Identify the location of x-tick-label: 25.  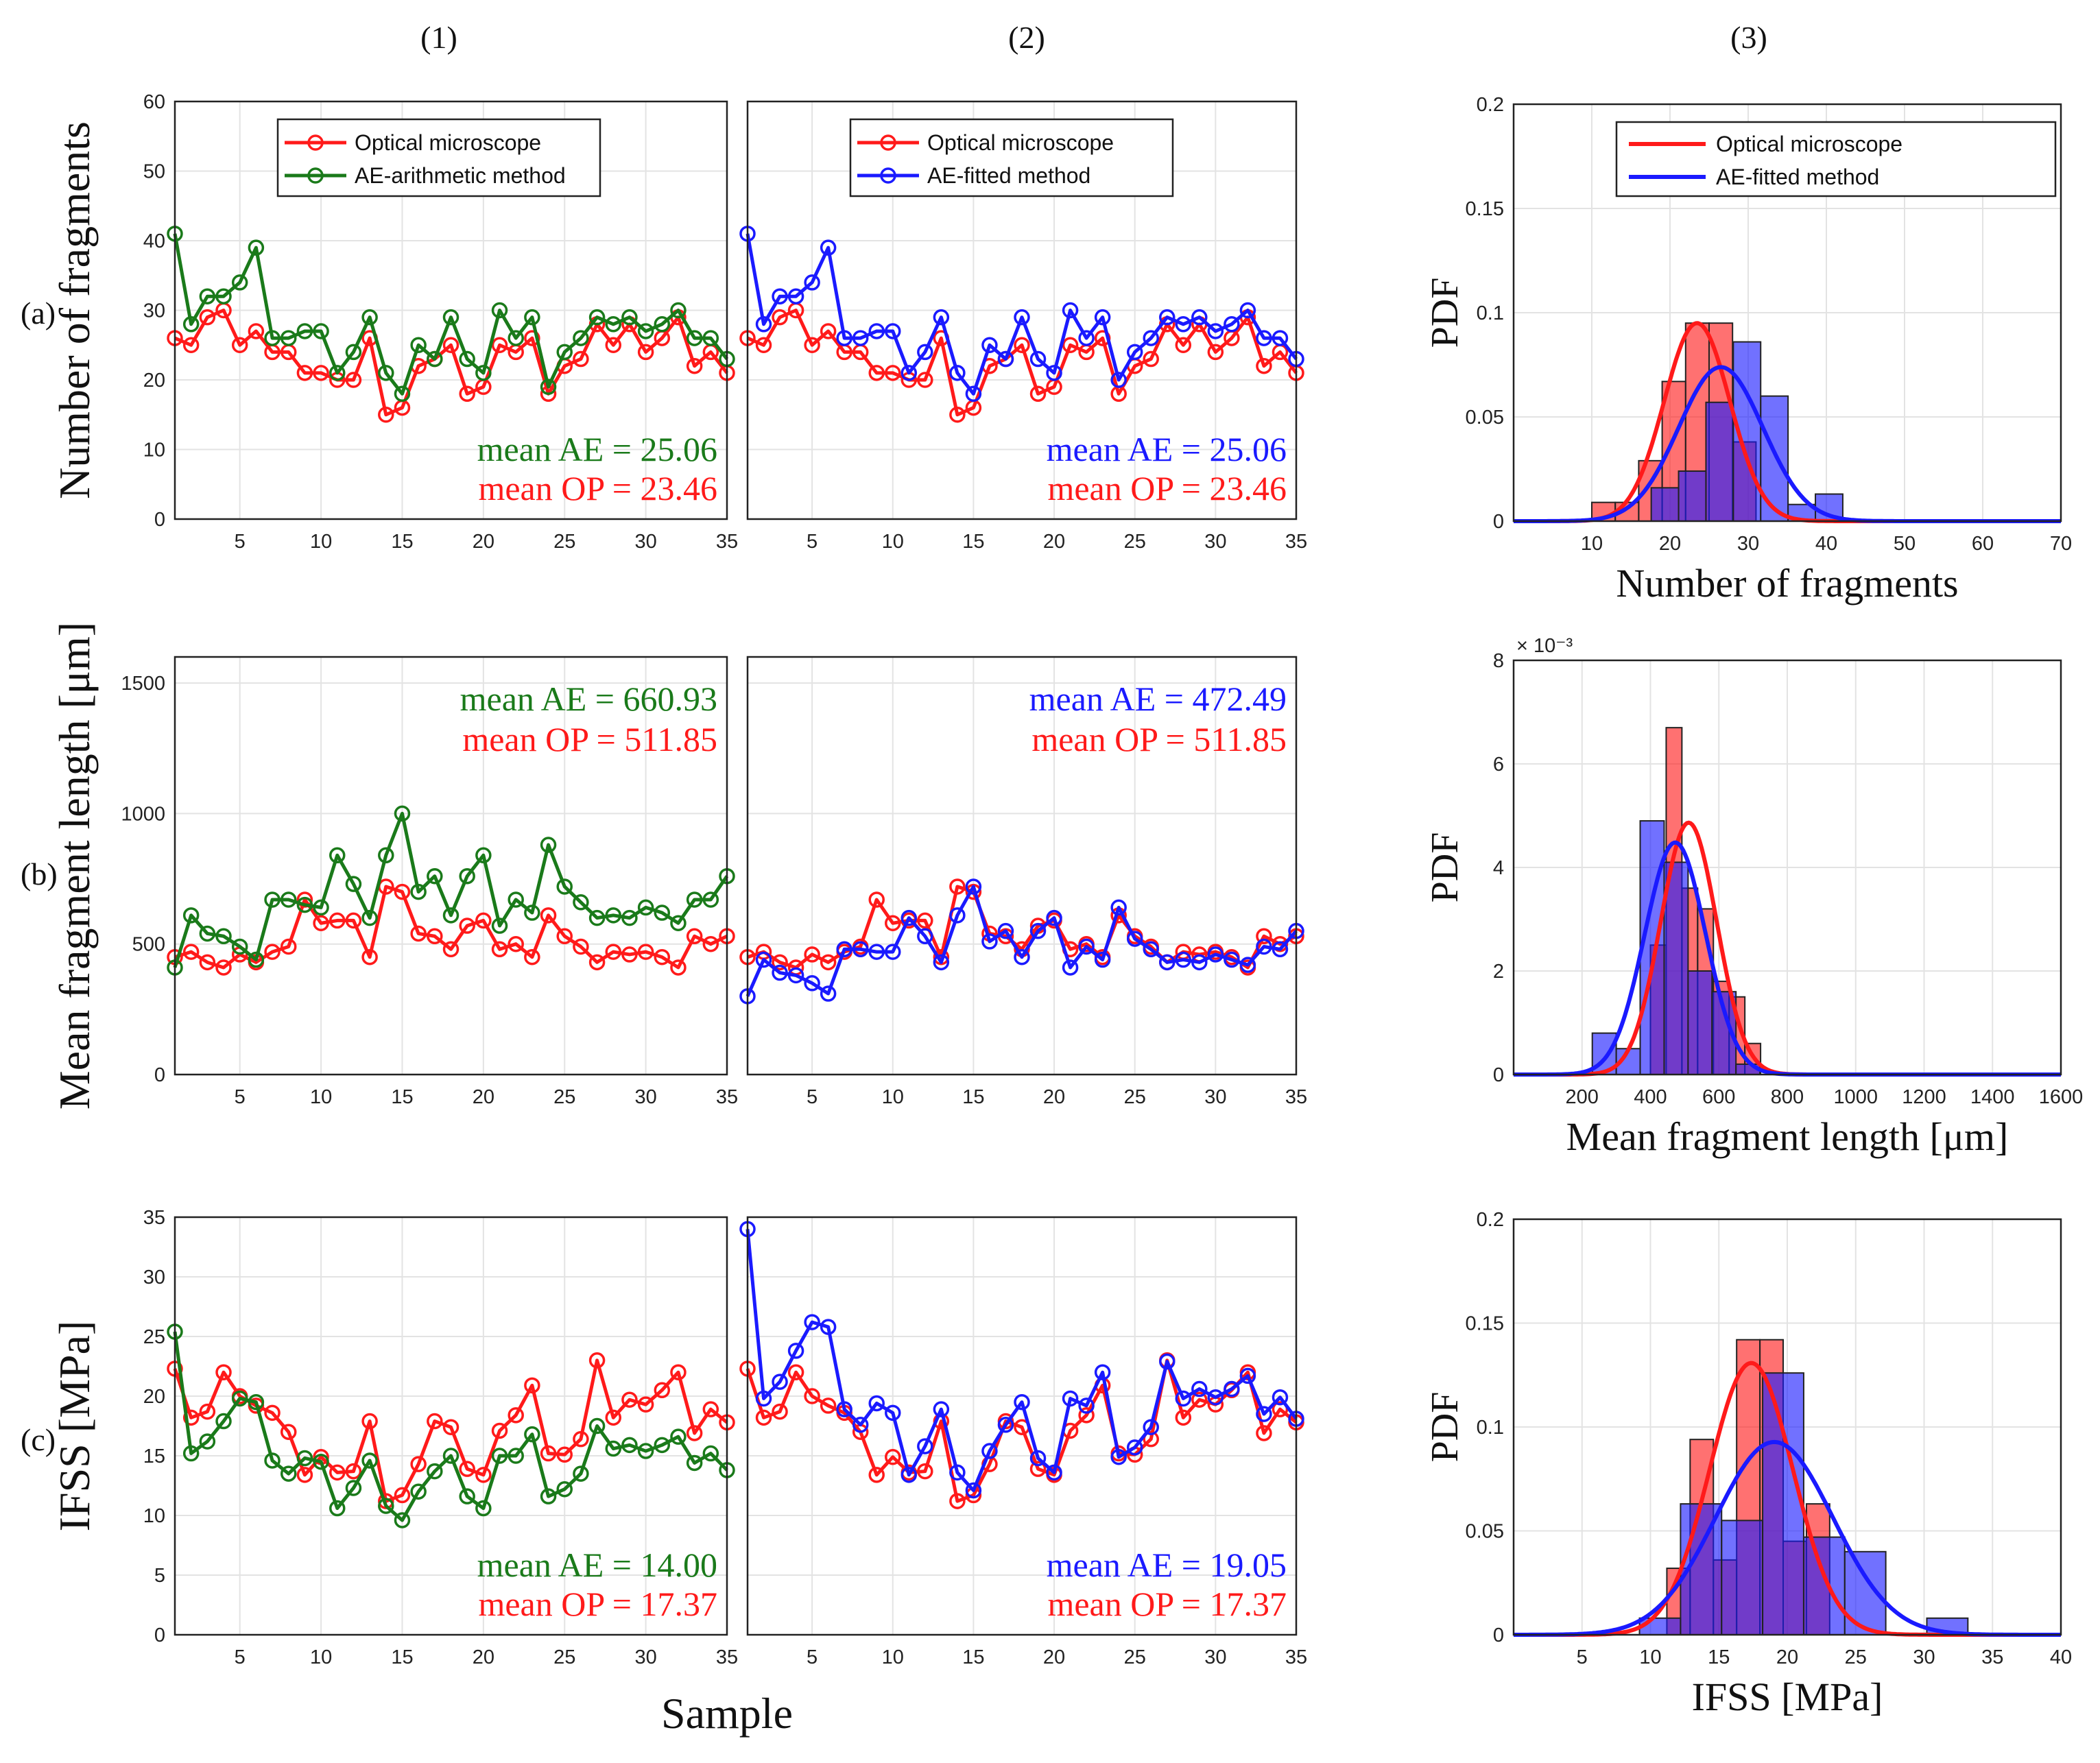
(1856, 1657).